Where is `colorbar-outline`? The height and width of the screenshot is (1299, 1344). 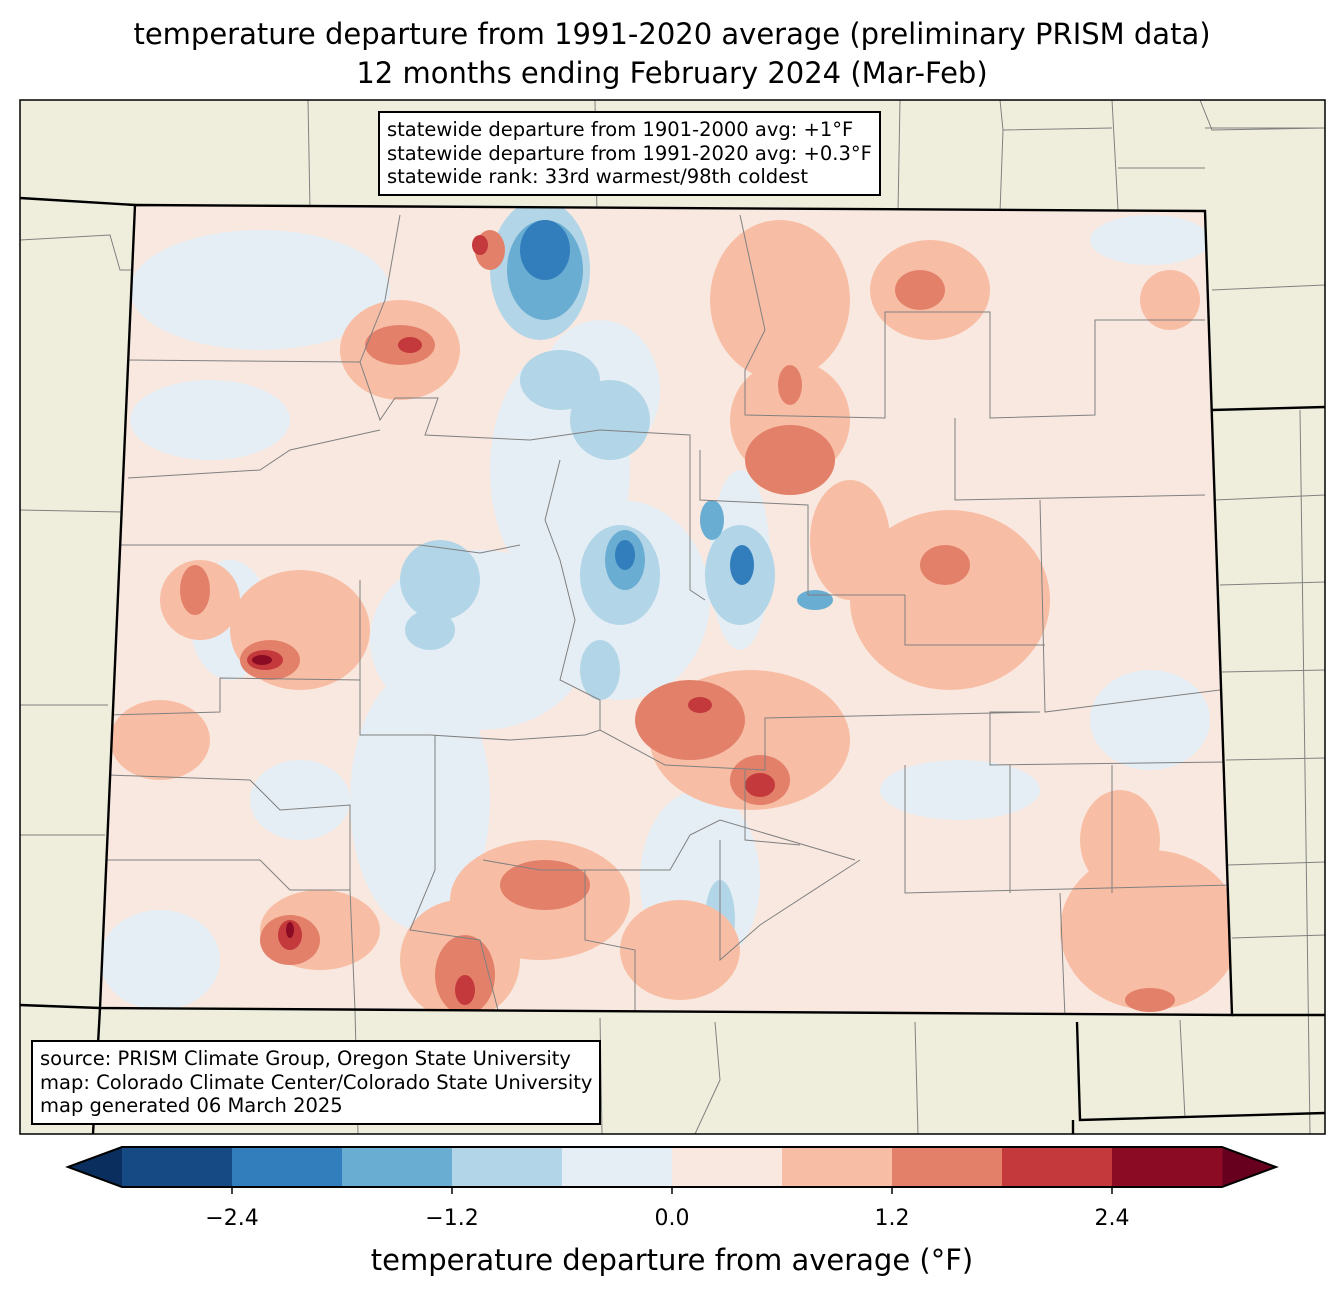
colorbar-outline is located at coordinates (672, 1167).